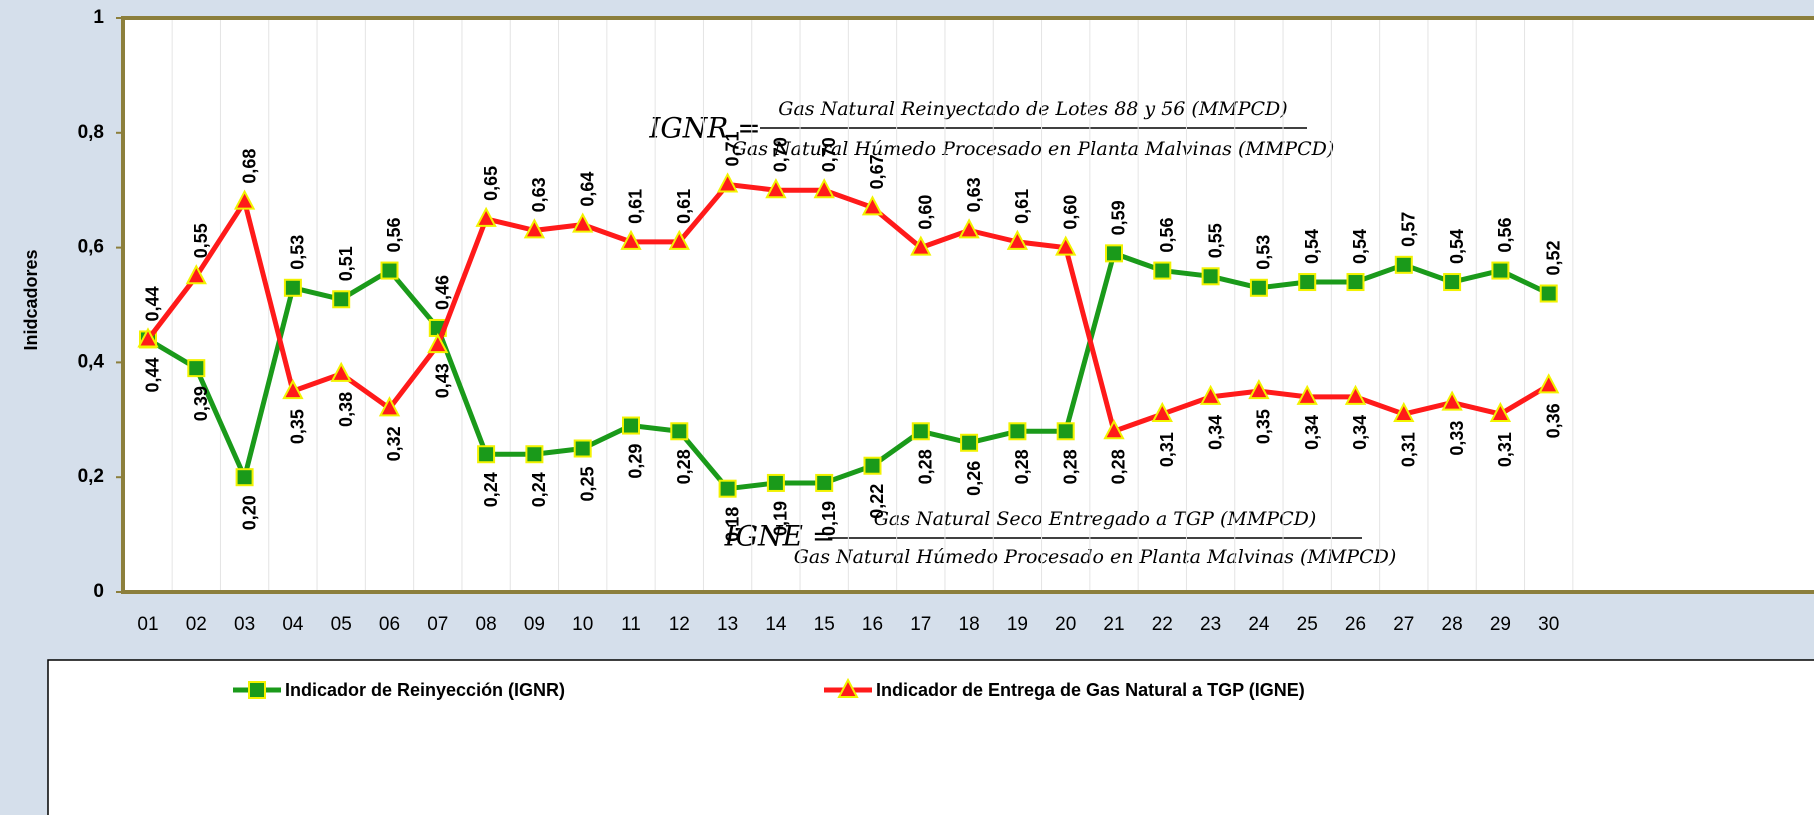 The width and height of the screenshot is (1814, 815). Describe the element at coordinates (877, 501) in the screenshot. I see `data-label: 0,22` at that location.